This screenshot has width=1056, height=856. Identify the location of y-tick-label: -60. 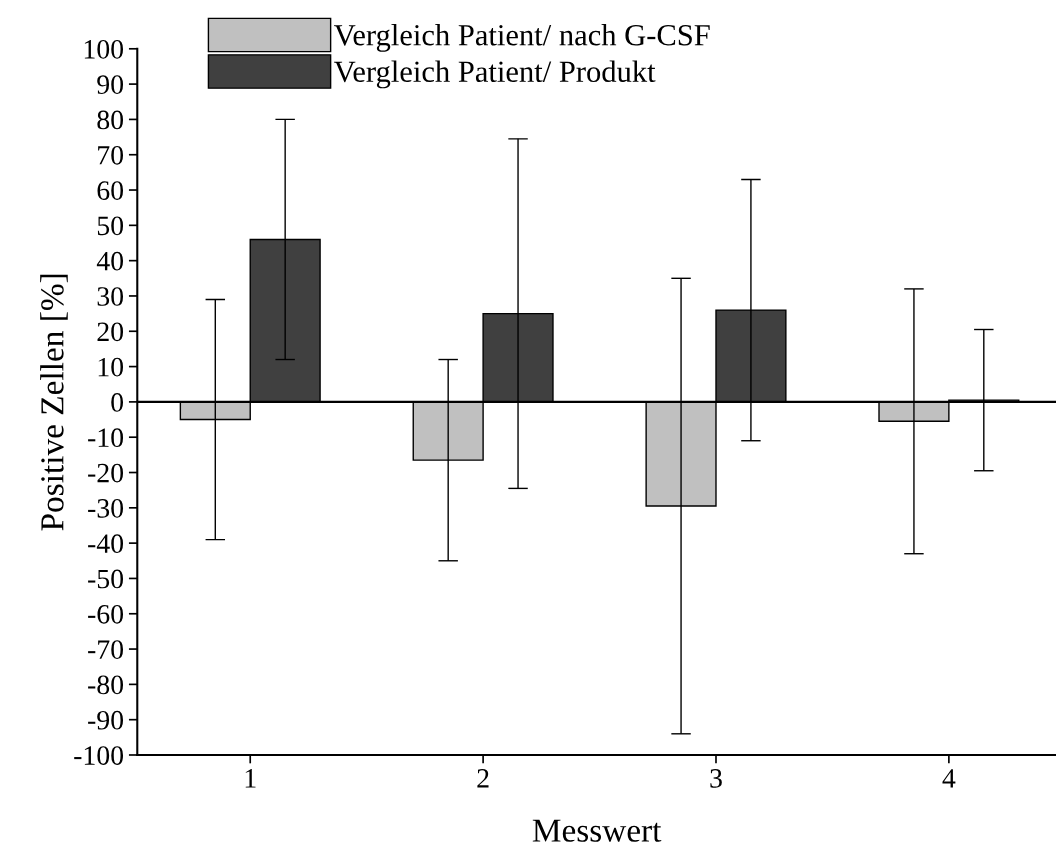
(106, 614).